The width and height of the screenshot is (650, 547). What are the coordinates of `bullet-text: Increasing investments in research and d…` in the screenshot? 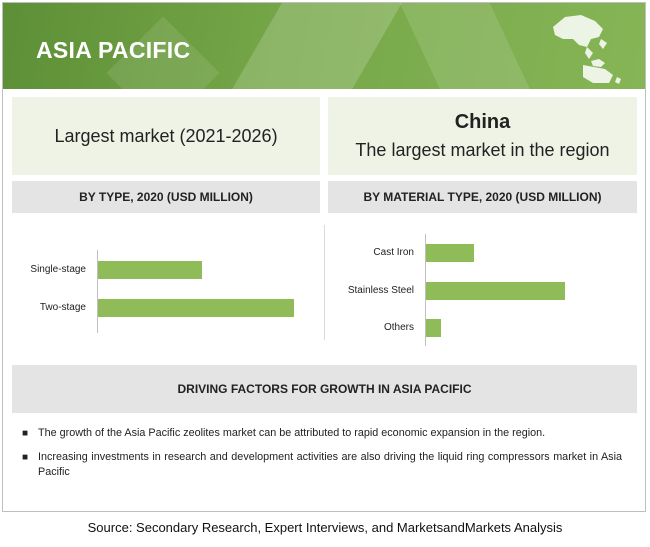 It's located at (330, 464).